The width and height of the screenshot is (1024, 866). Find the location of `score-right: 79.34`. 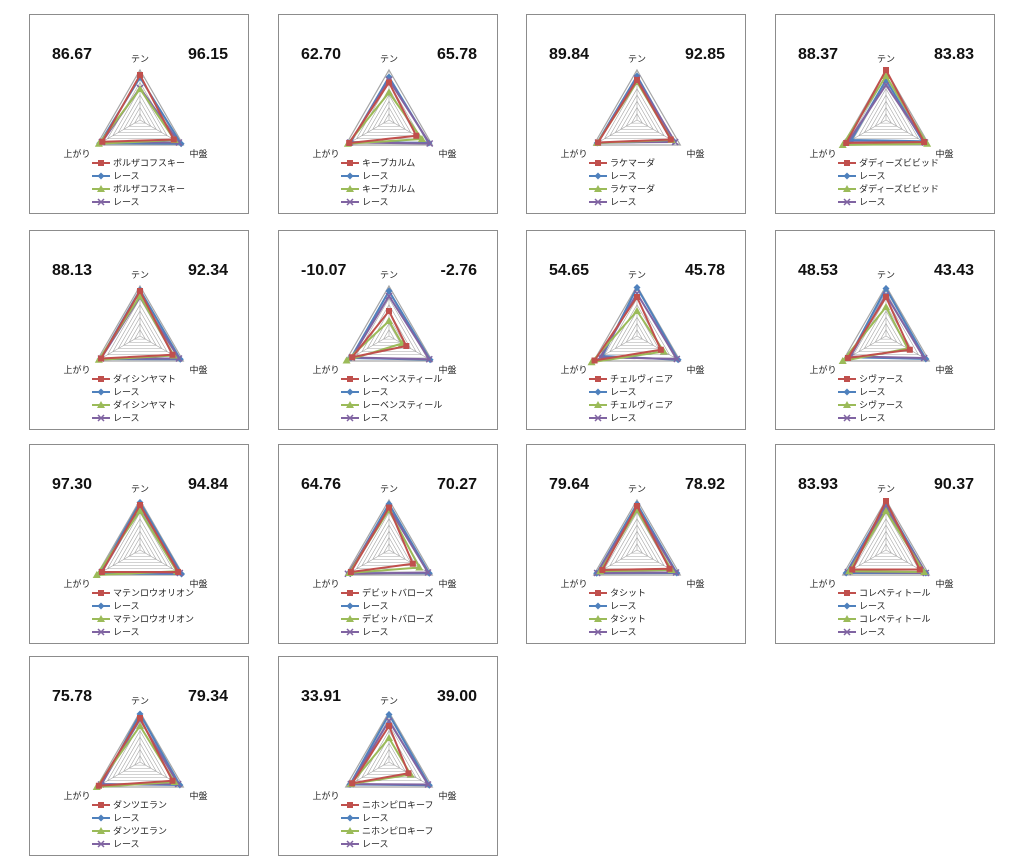

score-right: 79.34 is located at coordinates (208, 696).